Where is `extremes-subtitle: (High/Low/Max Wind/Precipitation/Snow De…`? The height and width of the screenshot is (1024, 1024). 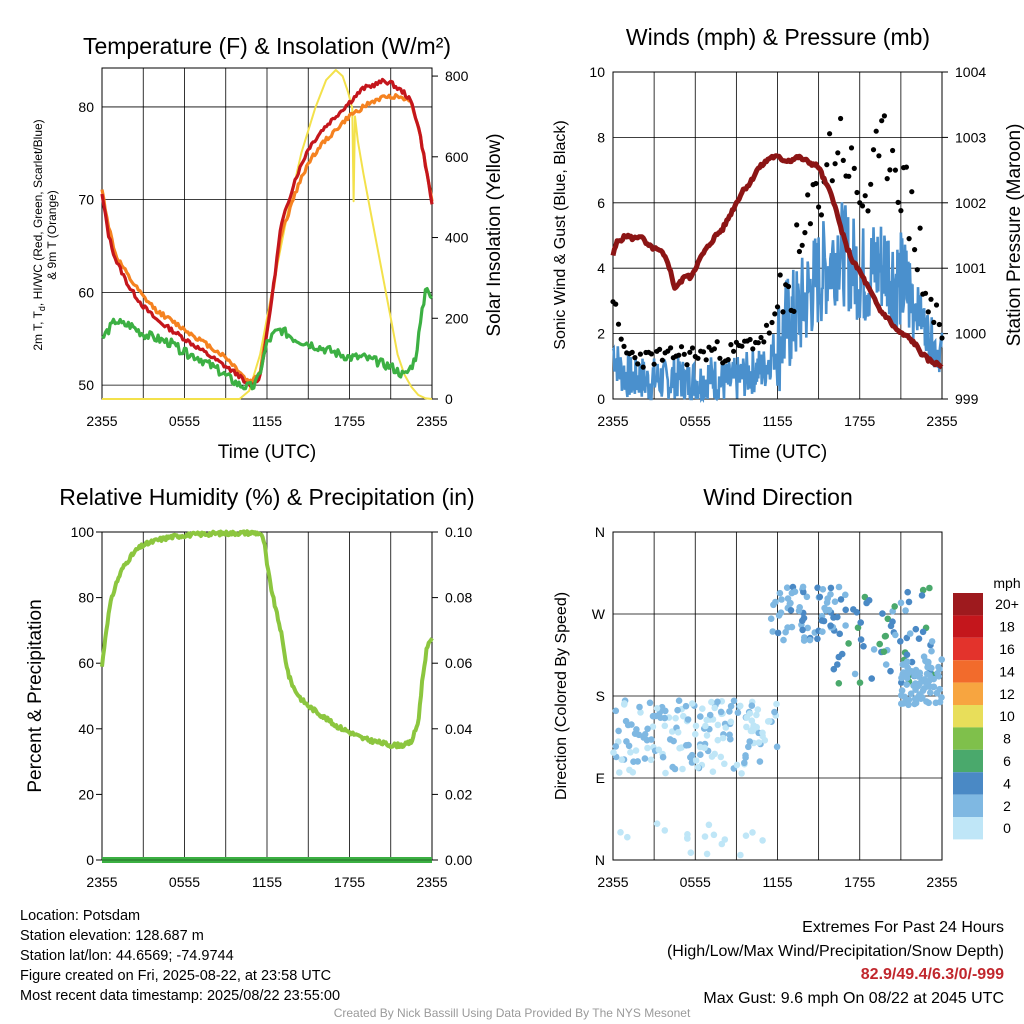 extremes-subtitle: (High/Low/Max Wind/Precipitation/Snow De… is located at coordinates (835, 951).